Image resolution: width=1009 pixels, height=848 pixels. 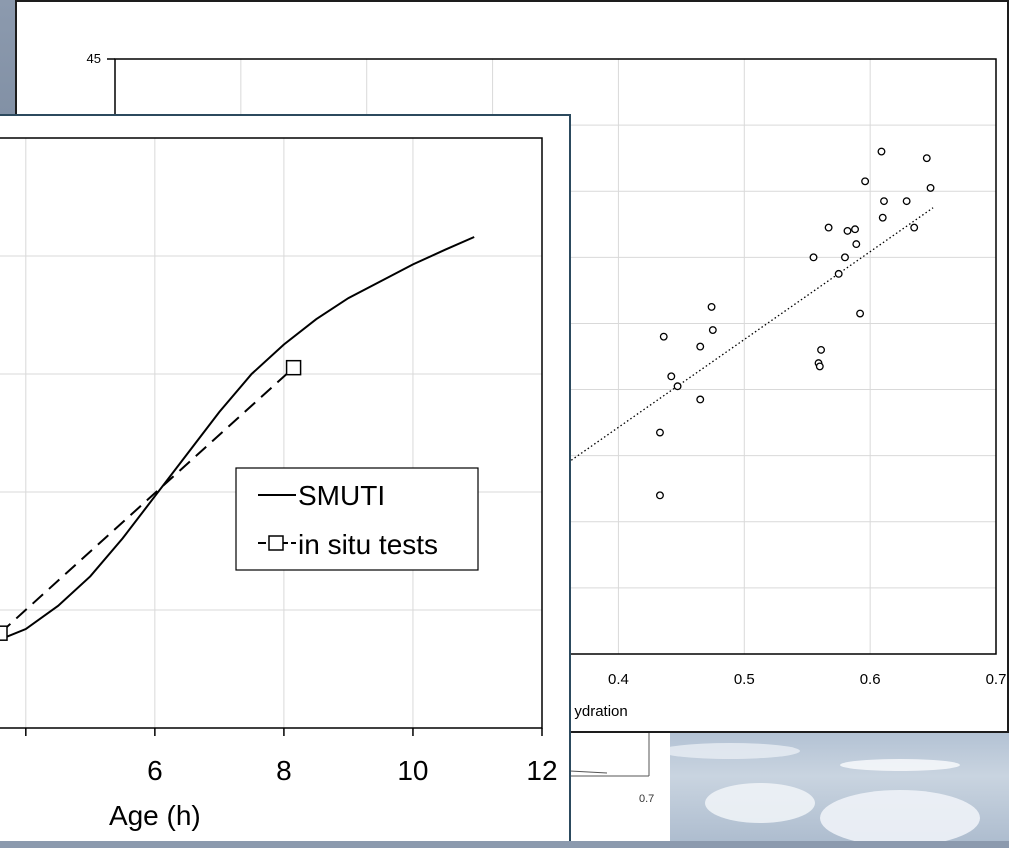 I want to click on scatter-y-tick-label: 45, so click(x=94, y=58).